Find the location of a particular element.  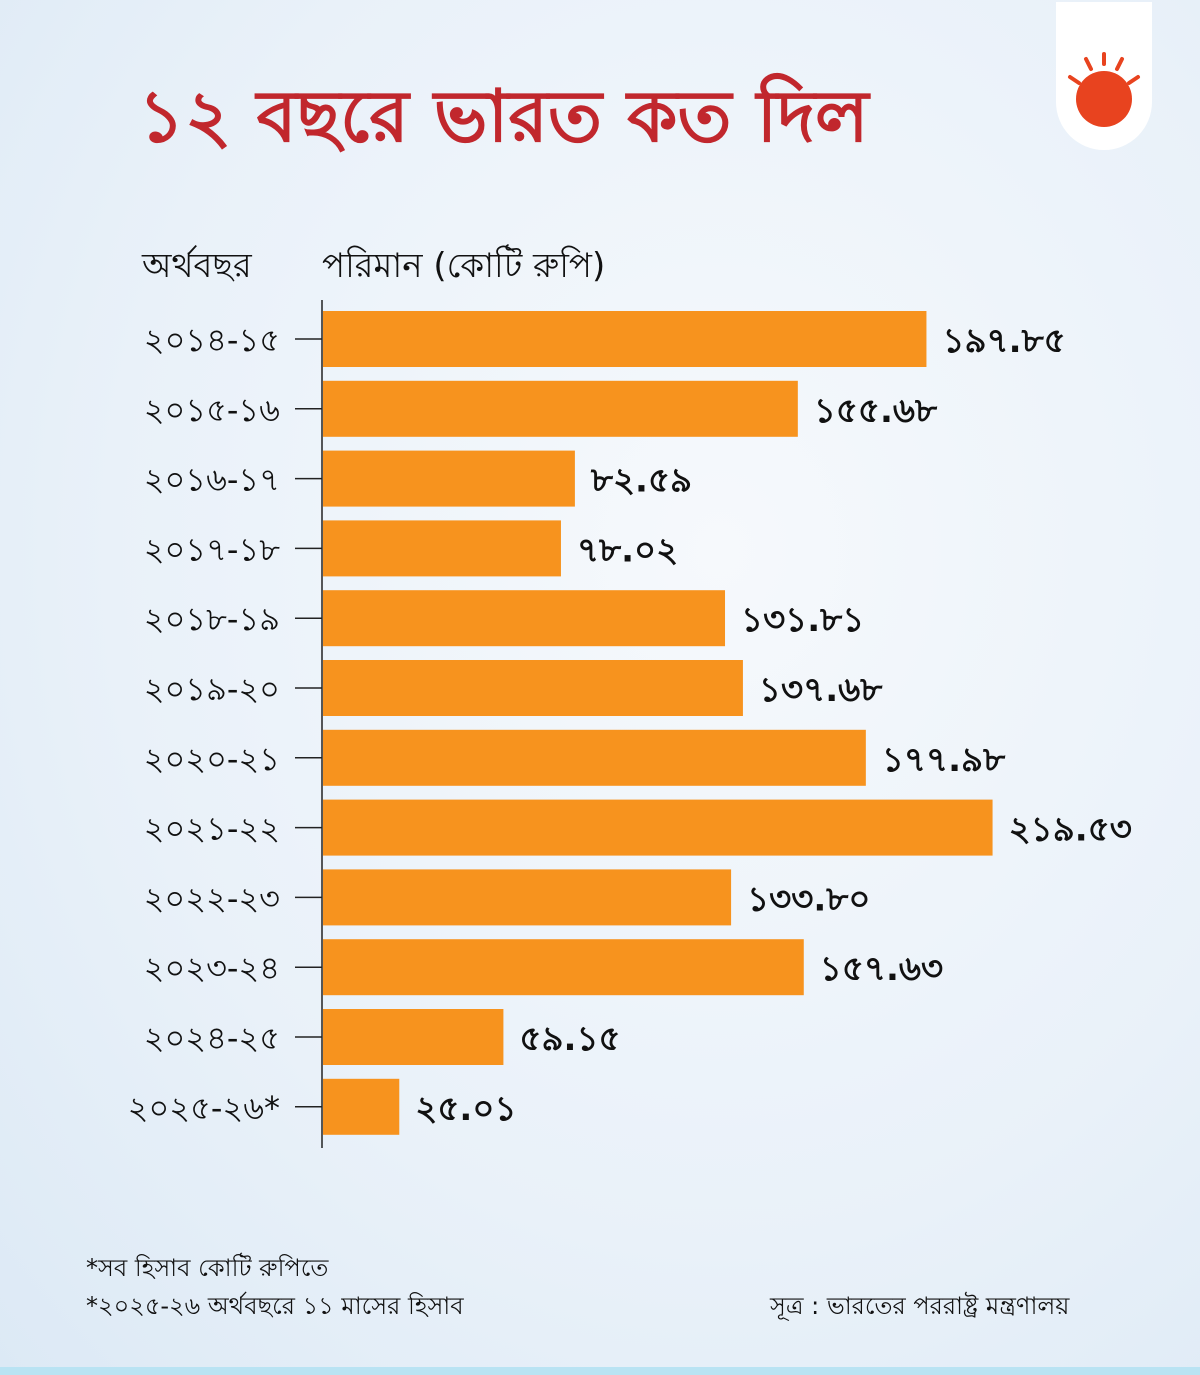

value-label: ২১৯.৫৩ is located at coordinates (1070, 830).